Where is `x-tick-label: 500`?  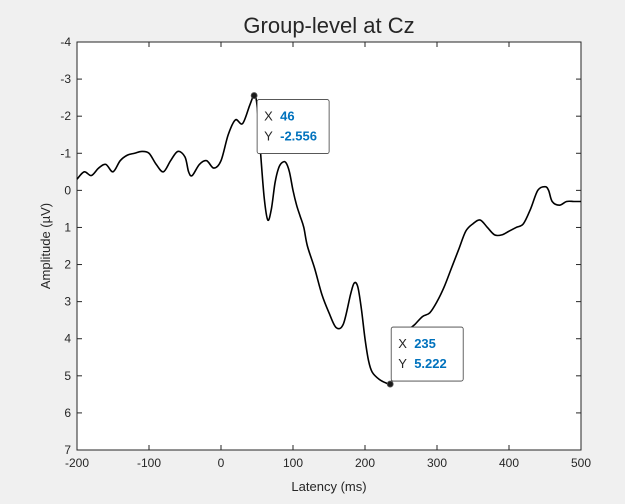 x-tick-label: 500 is located at coordinates (581, 463).